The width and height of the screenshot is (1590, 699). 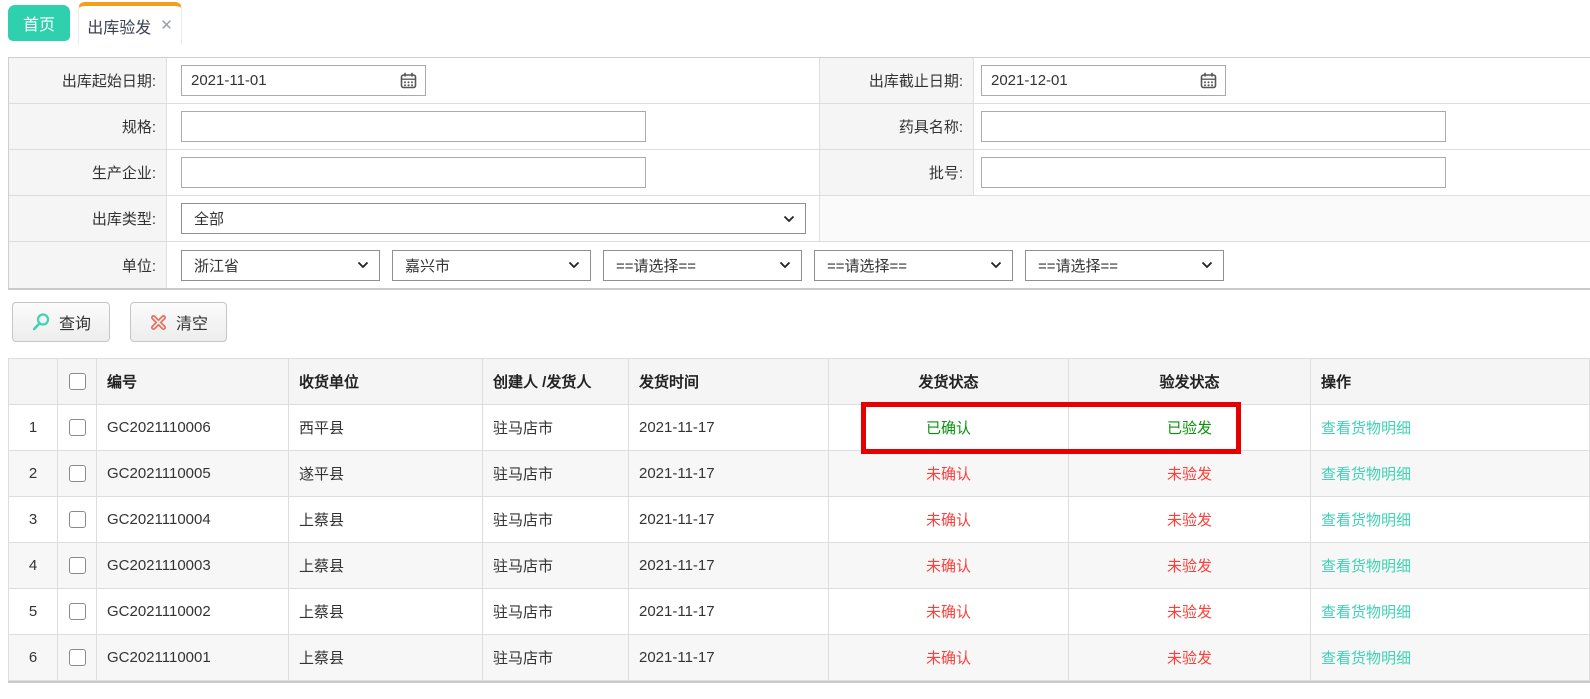 What do you see at coordinates (555, 381) in the screenshot?
I see `header-creator: 创建人 /发货人` at bounding box center [555, 381].